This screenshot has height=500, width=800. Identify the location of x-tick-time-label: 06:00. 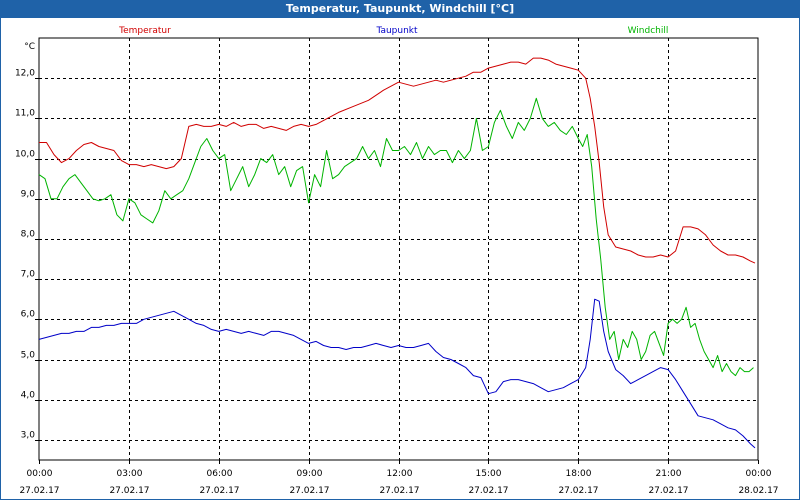
(220, 474).